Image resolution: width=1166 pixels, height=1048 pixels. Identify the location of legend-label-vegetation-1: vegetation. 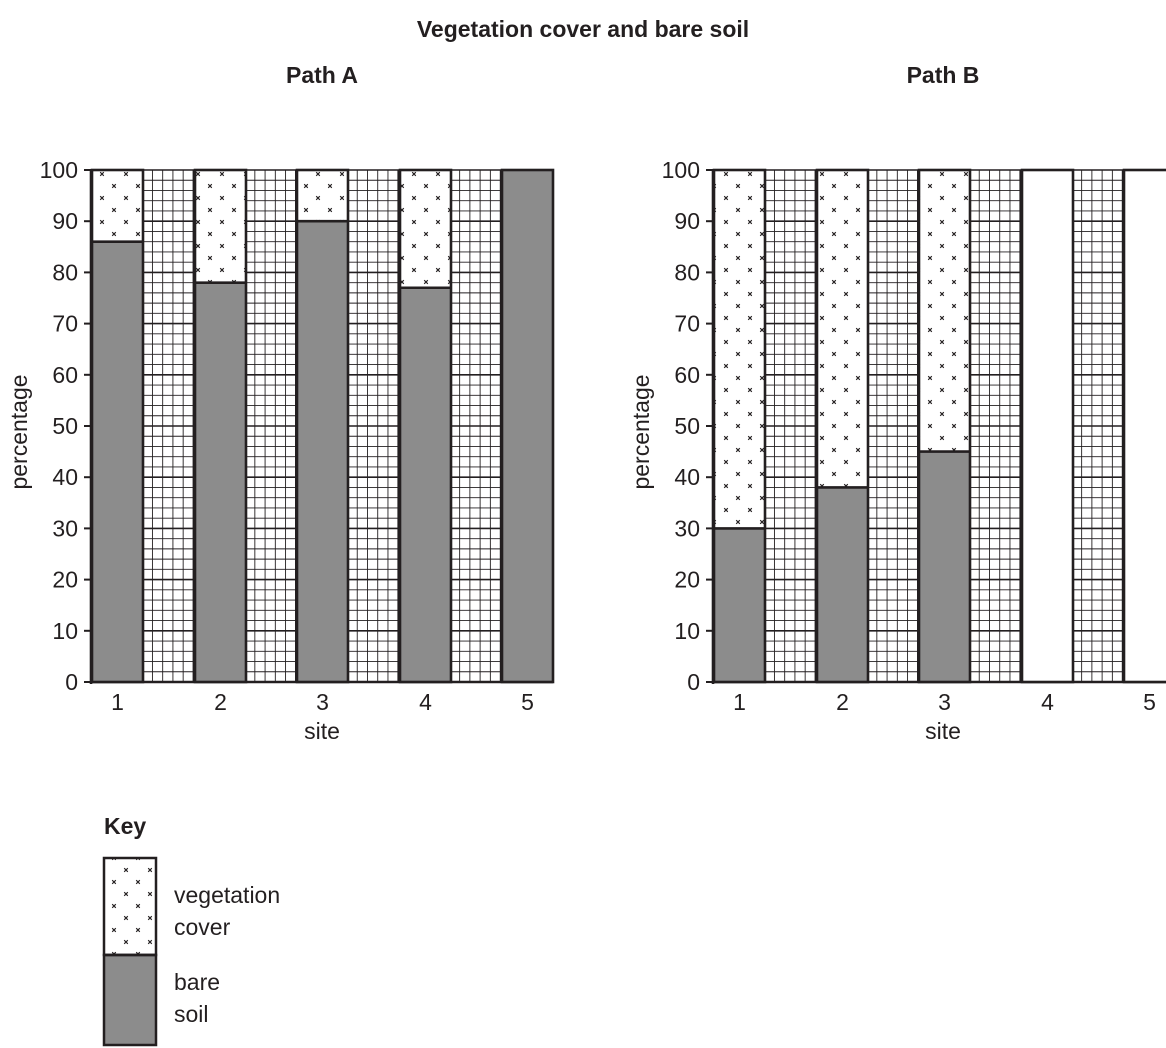
(227, 895).